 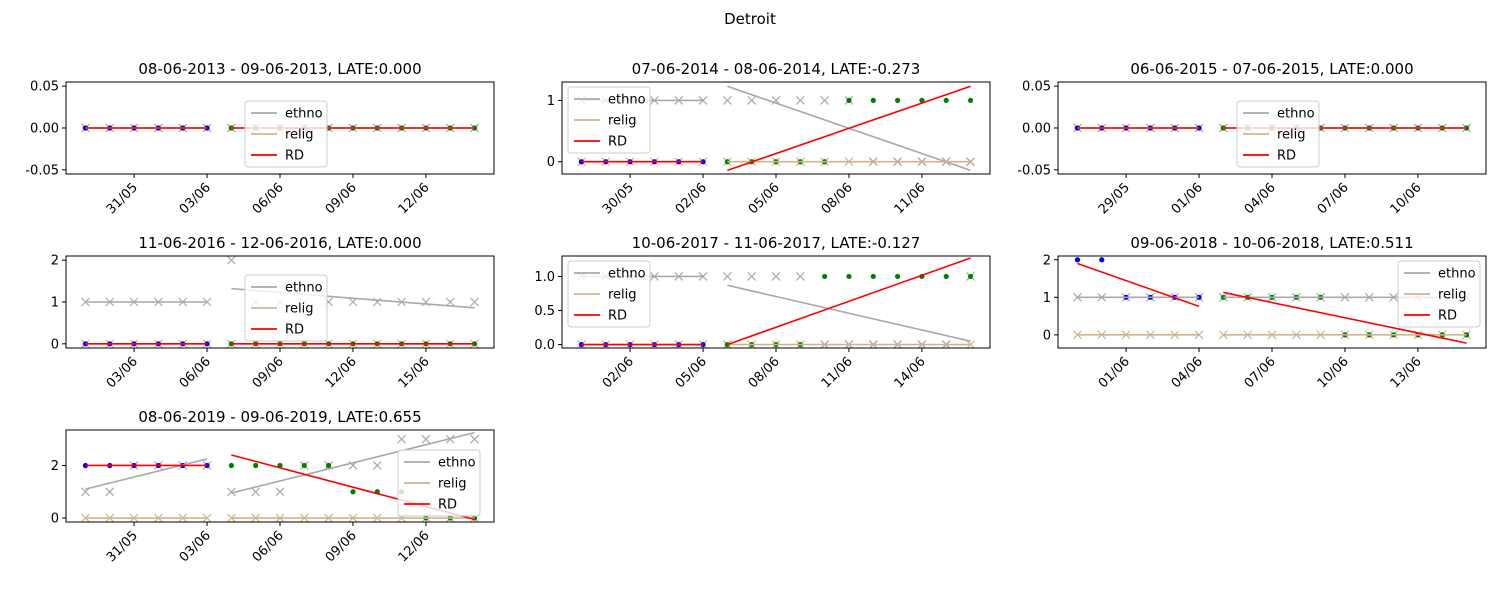 I want to click on subplot-title: 07-06-2014 - 08-06-2014, LATE:-0.273, so click(x=776, y=69).